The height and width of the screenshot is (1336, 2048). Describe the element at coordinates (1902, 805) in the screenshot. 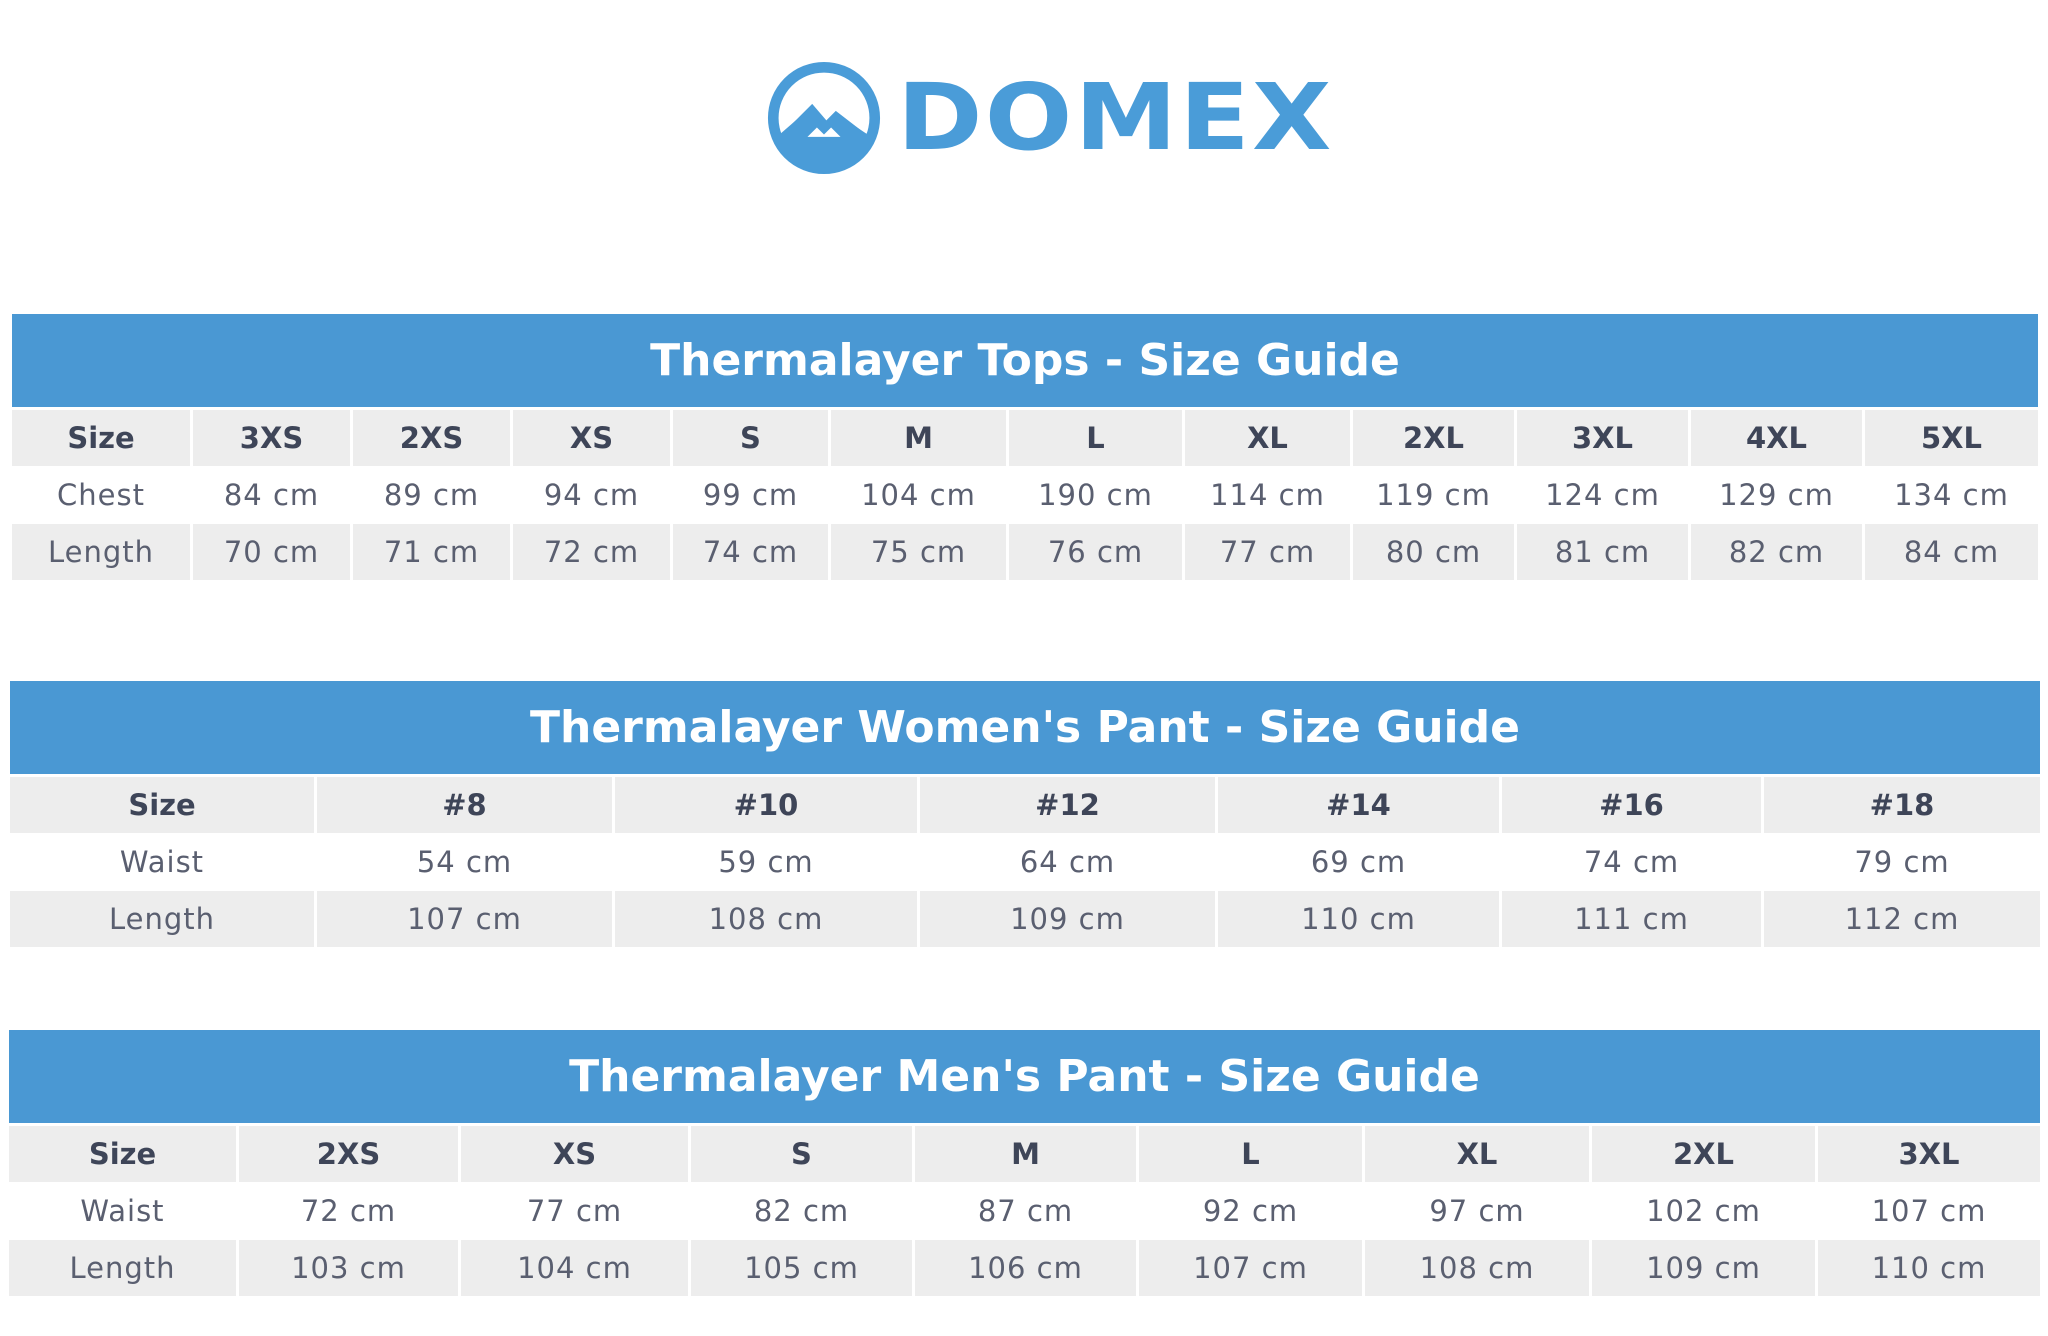

I see `column-header: #18` at that location.